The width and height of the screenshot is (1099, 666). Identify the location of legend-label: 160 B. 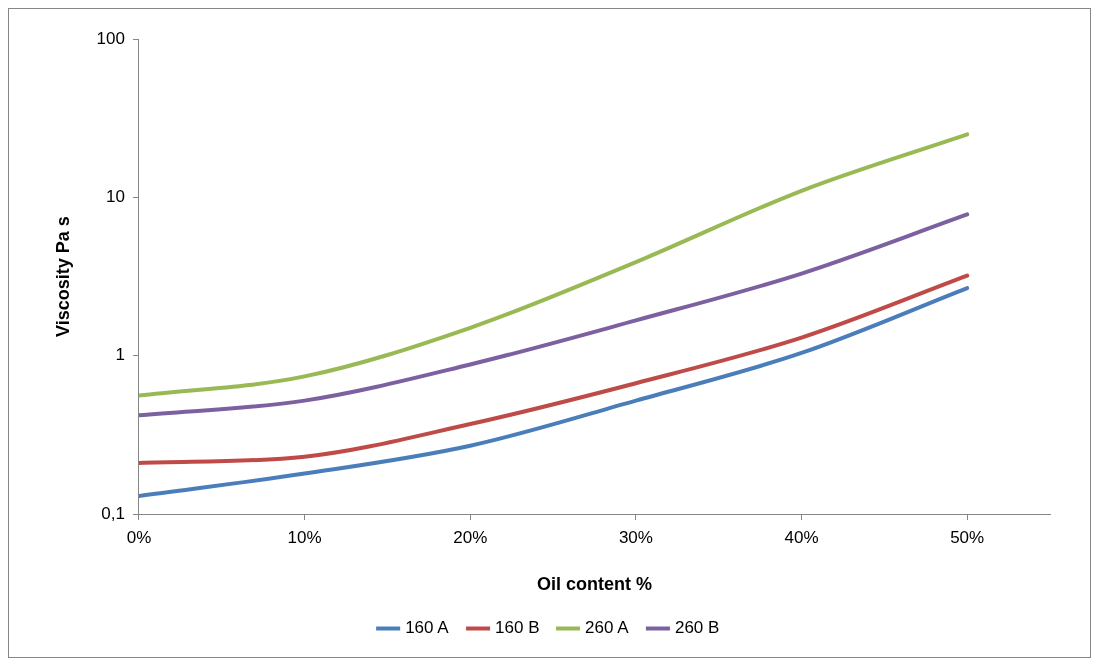
(517, 628).